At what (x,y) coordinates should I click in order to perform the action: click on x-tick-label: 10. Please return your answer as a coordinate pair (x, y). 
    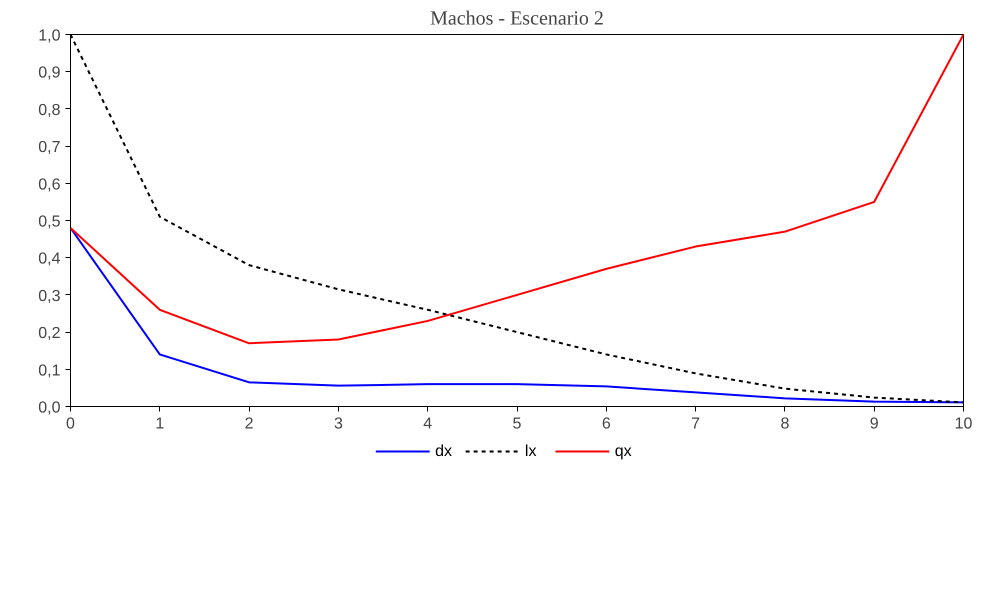
    Looking at the image, I should click on (963, 424).